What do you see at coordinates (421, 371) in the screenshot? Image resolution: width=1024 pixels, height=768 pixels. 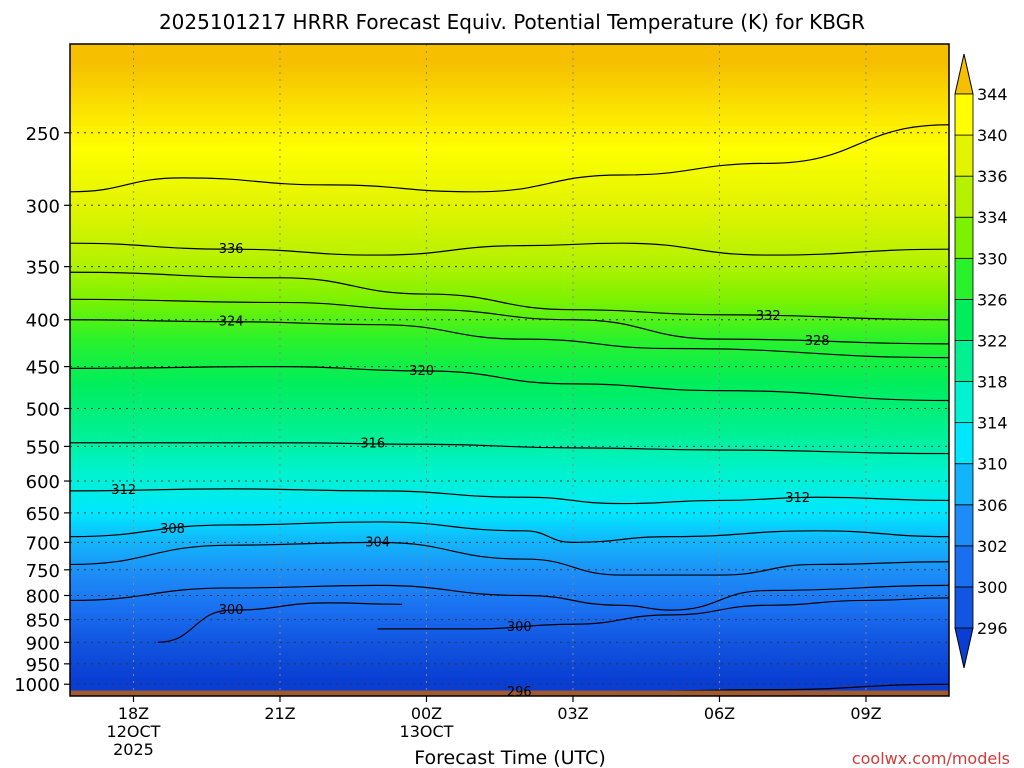 I see `contour-label-320: 320` at bounding box center [421, 371].